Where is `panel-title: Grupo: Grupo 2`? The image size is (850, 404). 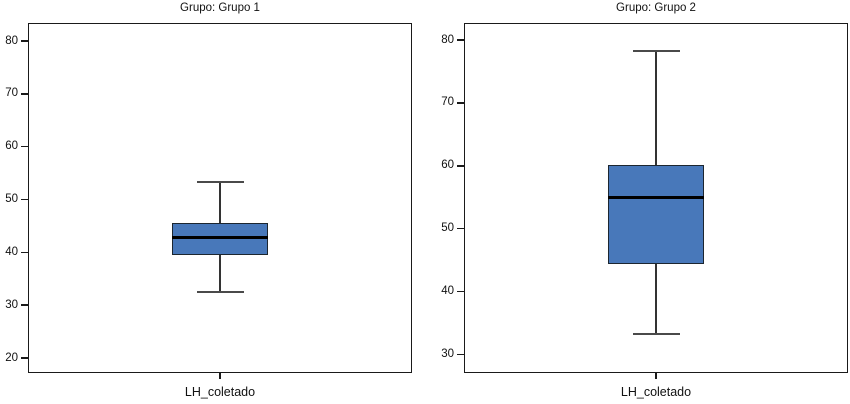
panel-title: Grupo: Grupo 2 is located at coordinates (656, 8).